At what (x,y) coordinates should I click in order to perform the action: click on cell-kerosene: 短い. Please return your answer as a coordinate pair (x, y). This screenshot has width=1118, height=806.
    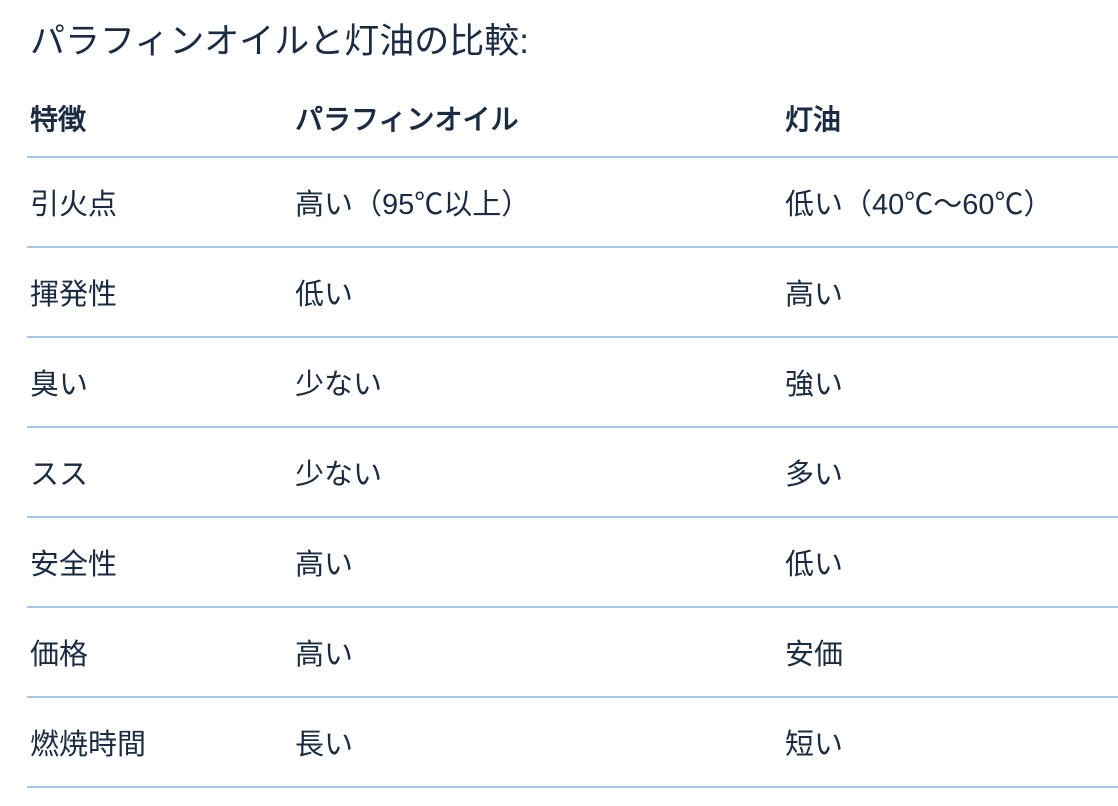
    Looking at the image, I should click on (814, 745).